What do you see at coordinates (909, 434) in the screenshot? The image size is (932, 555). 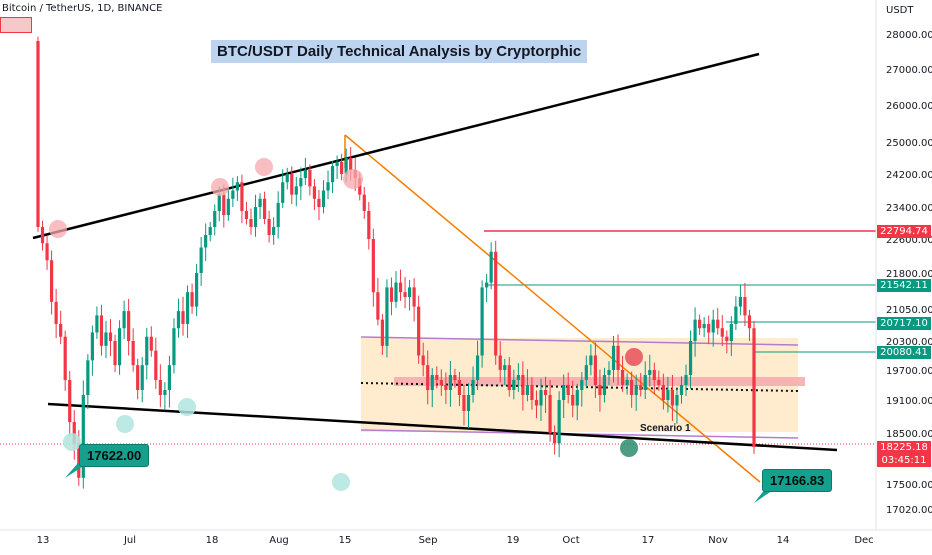 I see `y-tick-label: 18500.00` at bounding box center [909, 434].